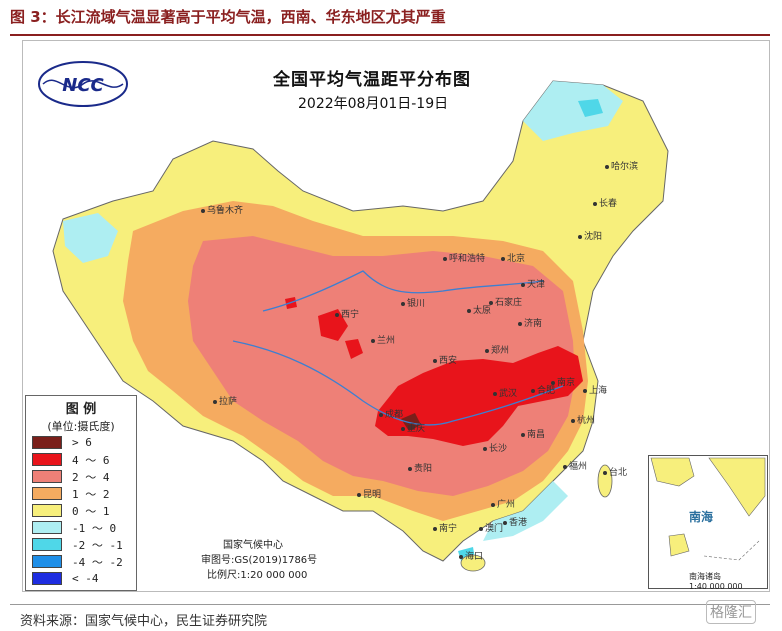  Describe the element at coordinates (253, 545) in the screenshot. I see `credit-org: 国家气候中心` at that location.